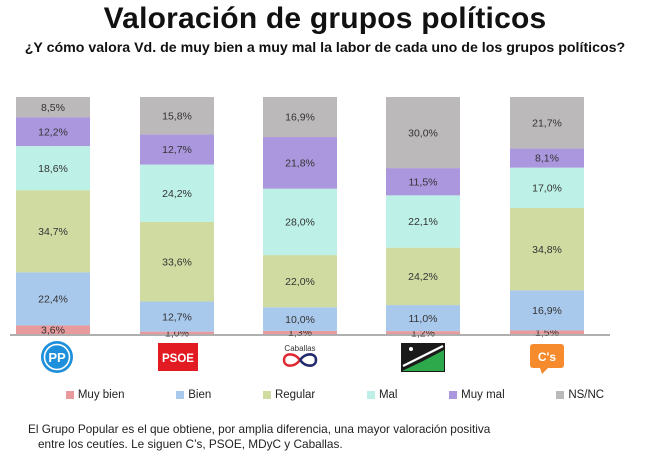 The image size is (650, 463). I want to click on legend-item: Bien, so click(193, 395).